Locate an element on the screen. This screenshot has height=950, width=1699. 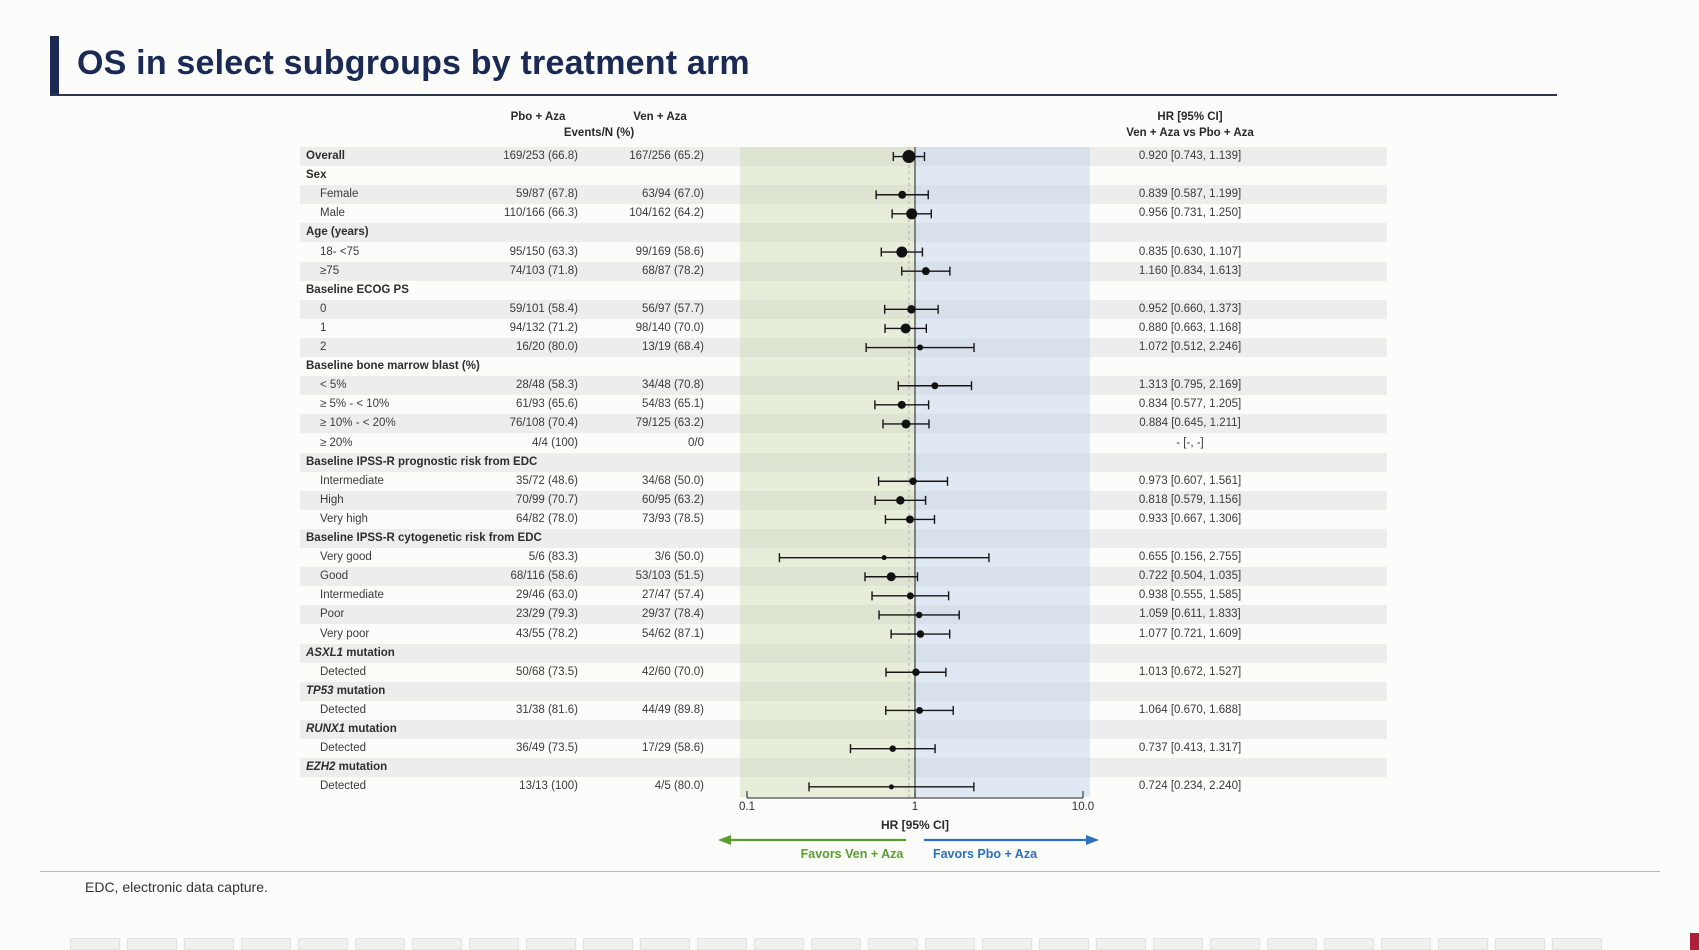
row-label: Intermediate is located at coordinates (352, 480).